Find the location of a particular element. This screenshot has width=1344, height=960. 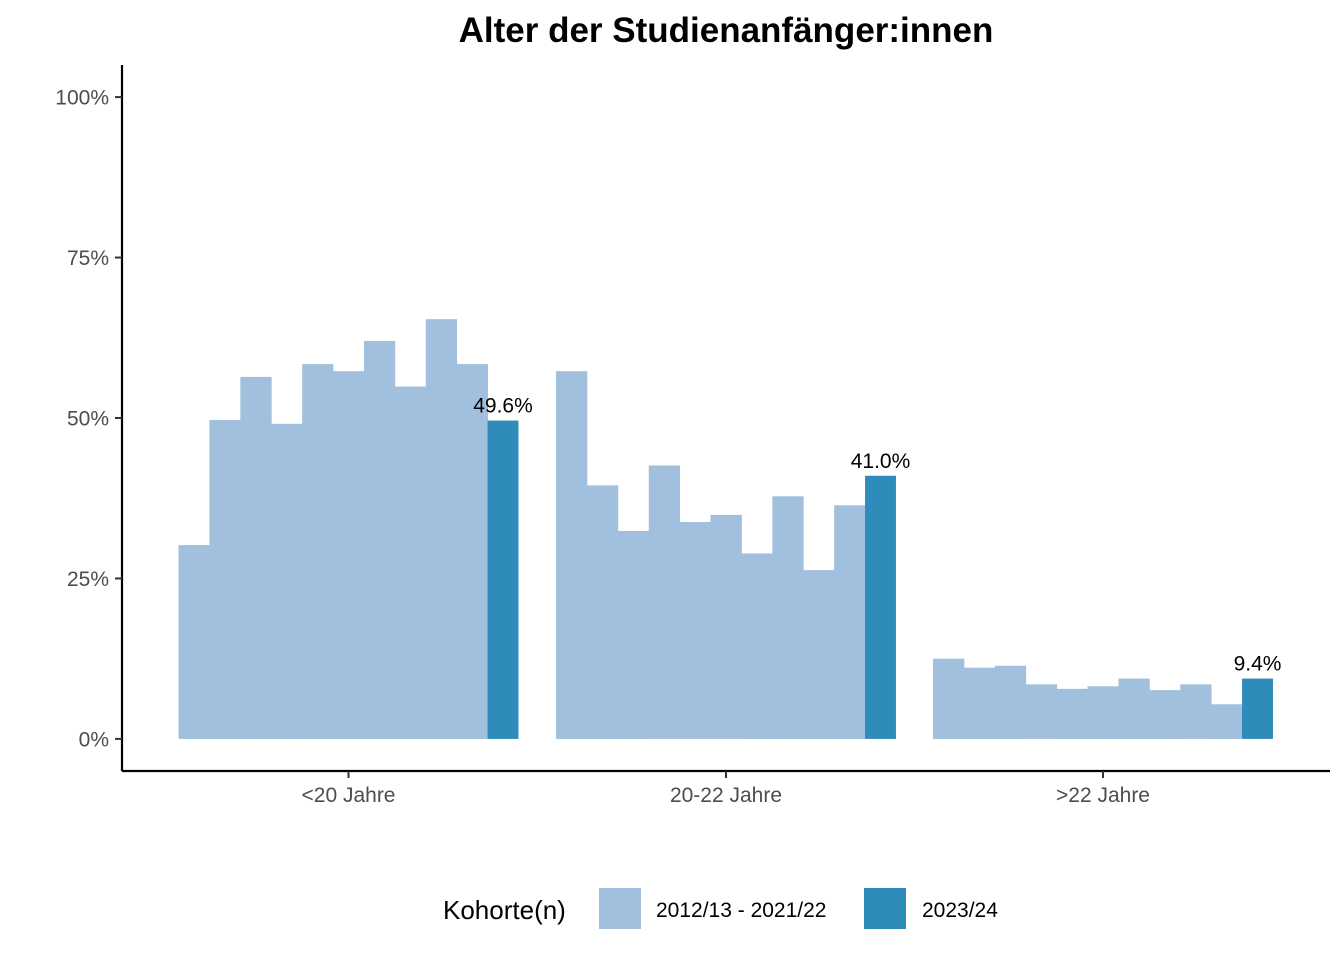

legend: Kohorte(n) 2012/13 - 2021/22 2023/24 is located at coordinates (720, 908).